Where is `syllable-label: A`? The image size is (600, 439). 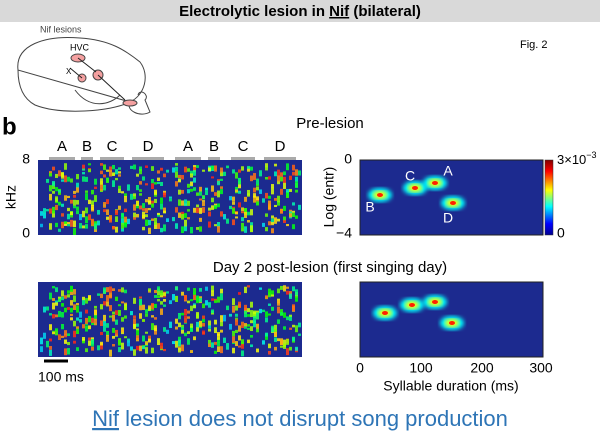
syllable-label: A is located at coordinates (62, 146).